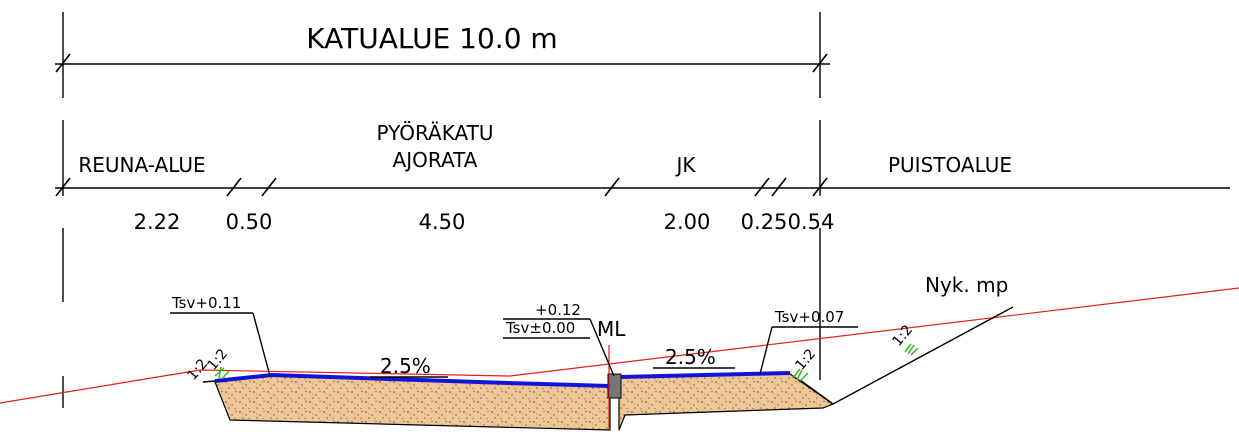 This screenshot has width=1239, height=439. What do you see at coordinates (611, 329) in the screenshot?
I see `ml-label: ML` at bounding box center [611, 329].